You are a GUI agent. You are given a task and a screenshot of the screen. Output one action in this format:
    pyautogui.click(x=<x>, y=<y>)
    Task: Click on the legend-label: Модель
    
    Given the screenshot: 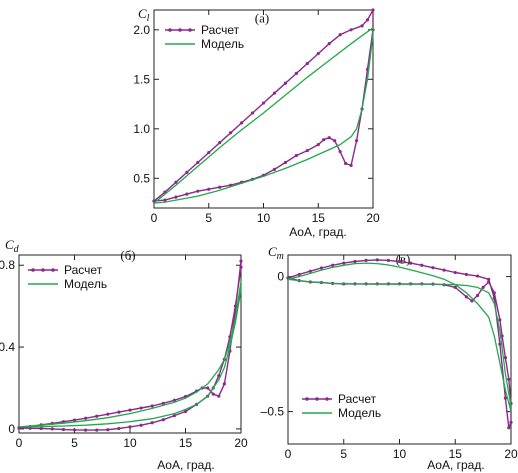 What is the action you would take?
    pyautogui.click(x=222, y=44)
    